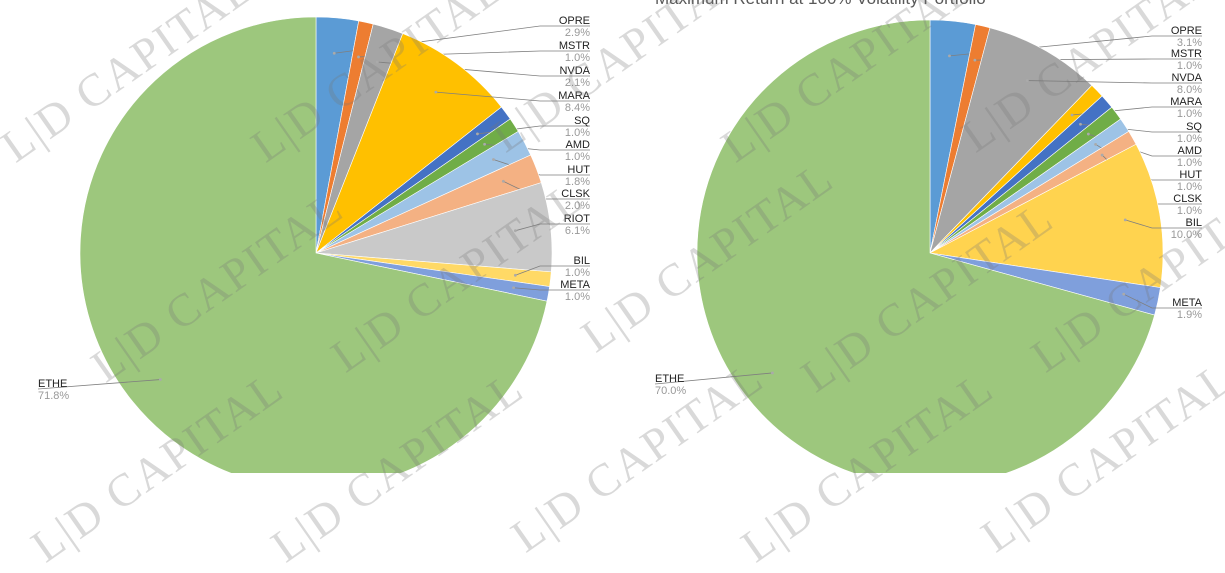 Image resolution: width=1225 pixels, height=573 pixels. Describe the element at coordinates (1189, 187) in the screenshot. I see `slice-value-hut: 1.0%` at that location.